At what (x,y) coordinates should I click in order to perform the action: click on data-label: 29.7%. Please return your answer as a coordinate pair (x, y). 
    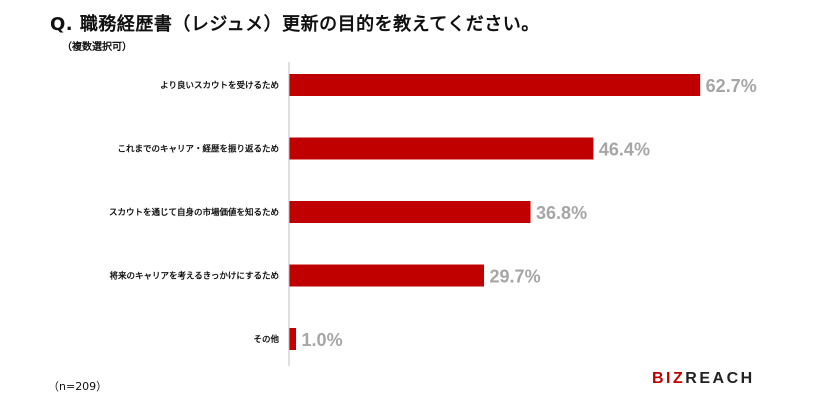
    Looking at the image, I should click on (515, 277).